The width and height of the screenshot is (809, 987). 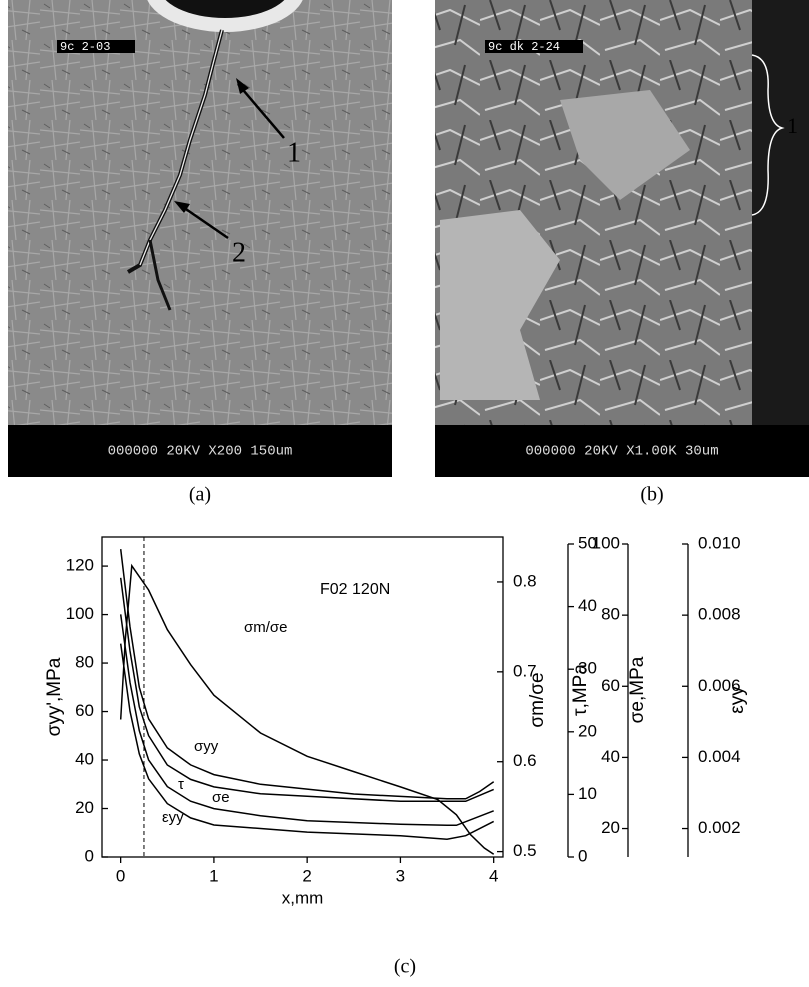 What do you see at coordinates (719, 756) in the screenshot?
I see `y-tick-label: 0.004` at bounding box center [719, 756].